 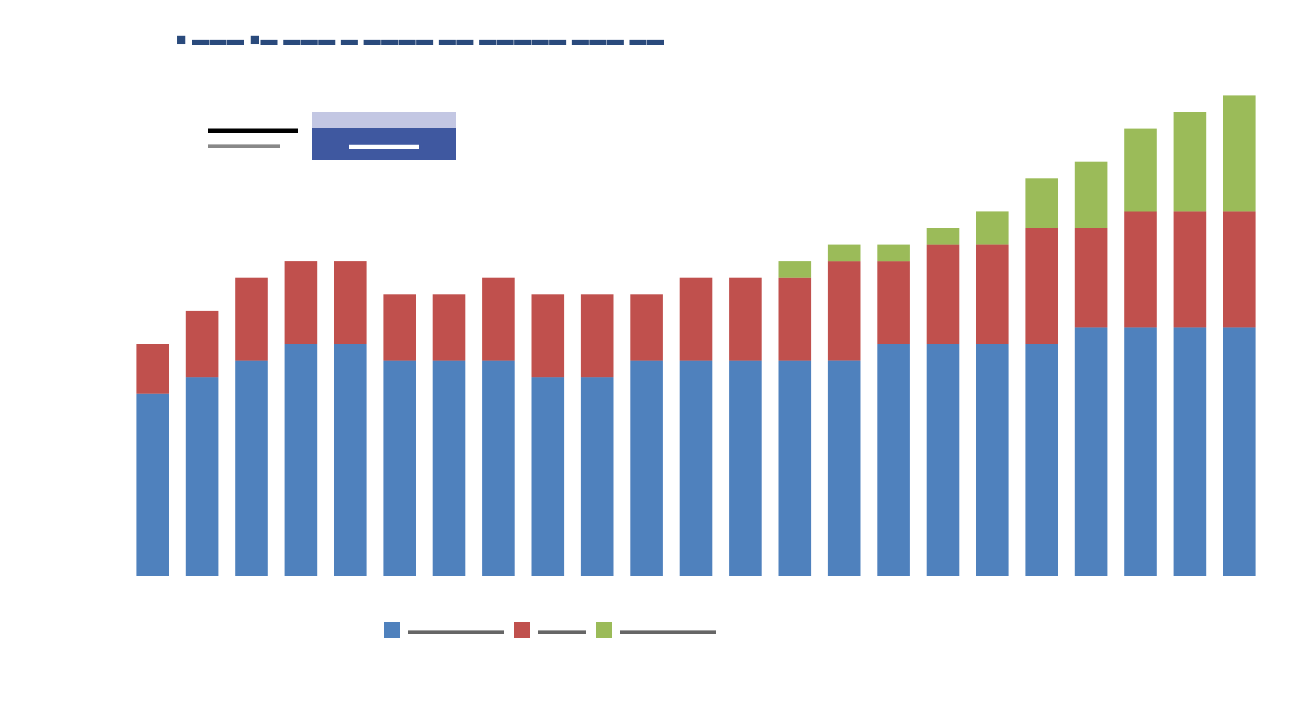 I want to click on legend-item: ▬▬▬▬, so click(x=550, y=630).